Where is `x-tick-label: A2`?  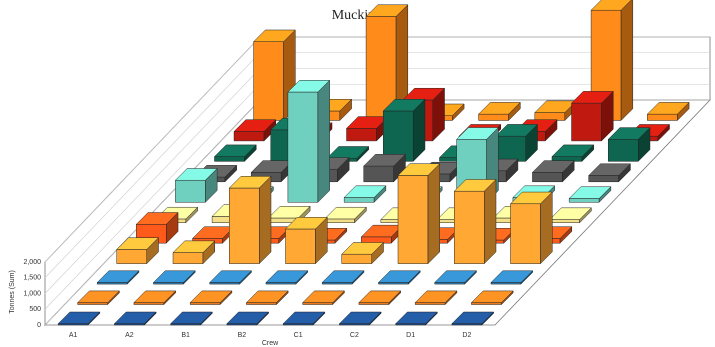
x-tick-label: A2 is located at coordinates (129, 335).